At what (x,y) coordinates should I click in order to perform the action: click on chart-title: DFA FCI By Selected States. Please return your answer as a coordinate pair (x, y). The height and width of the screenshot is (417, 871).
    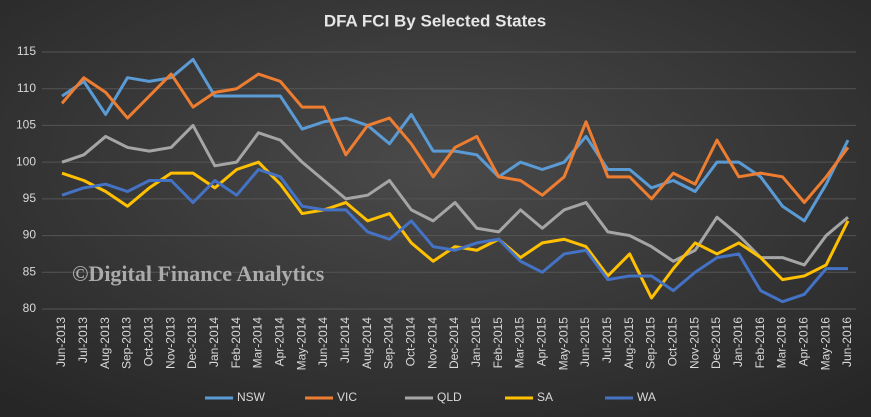
    Looking at the image, I should click on (435, 20).